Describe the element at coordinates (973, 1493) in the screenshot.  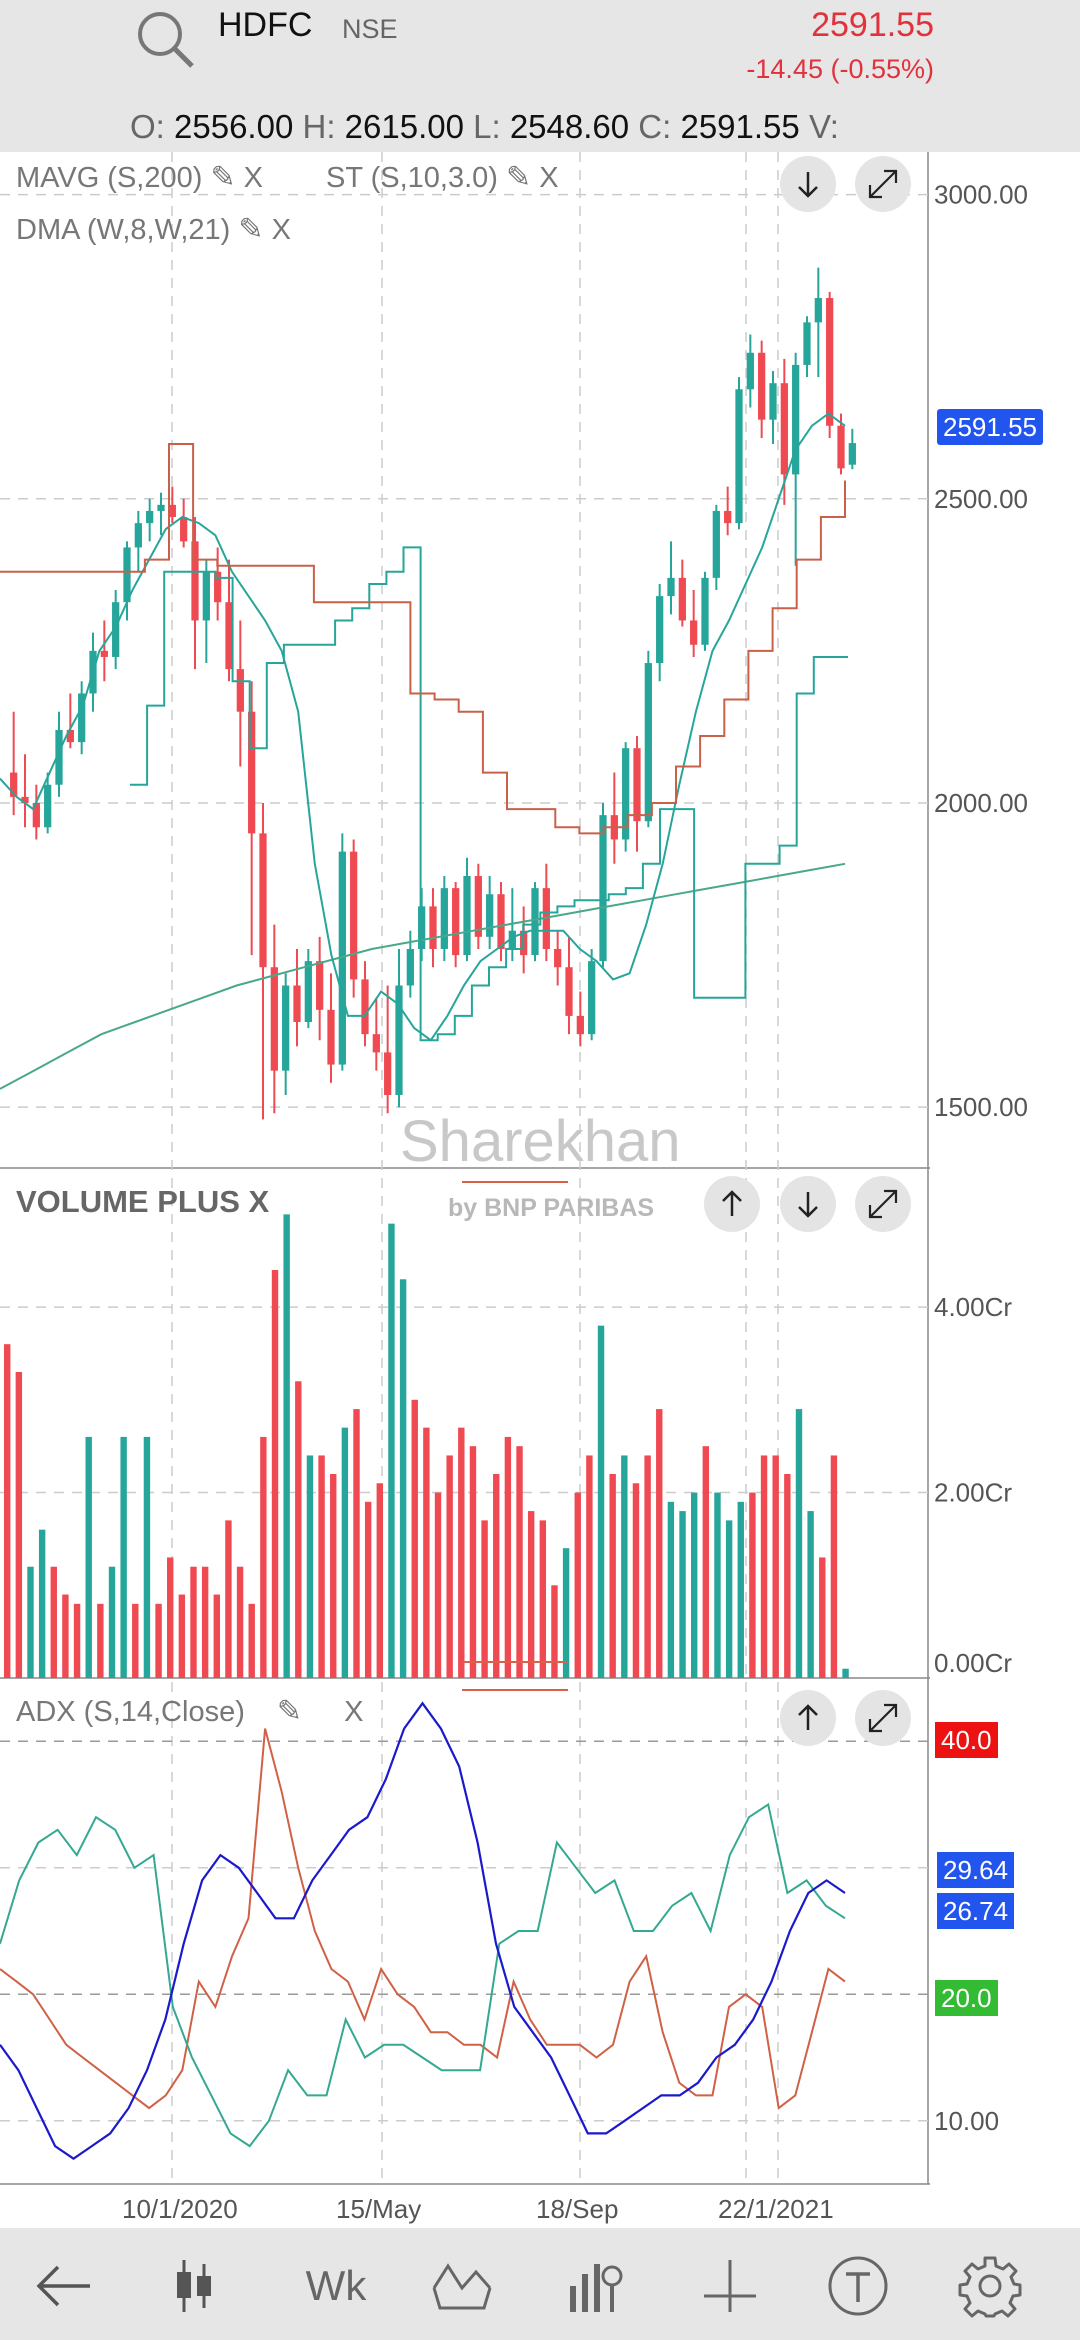
I see `y-tick-label: 2.00Cr` at that location.